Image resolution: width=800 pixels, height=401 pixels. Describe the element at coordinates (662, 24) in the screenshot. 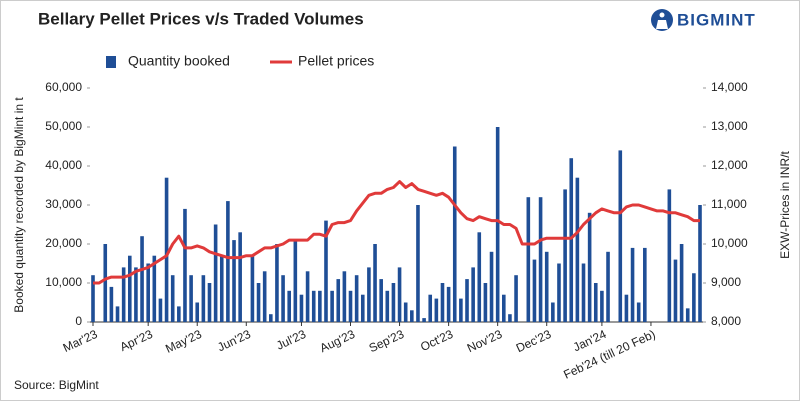

I see `logo-icon-body` at that location.